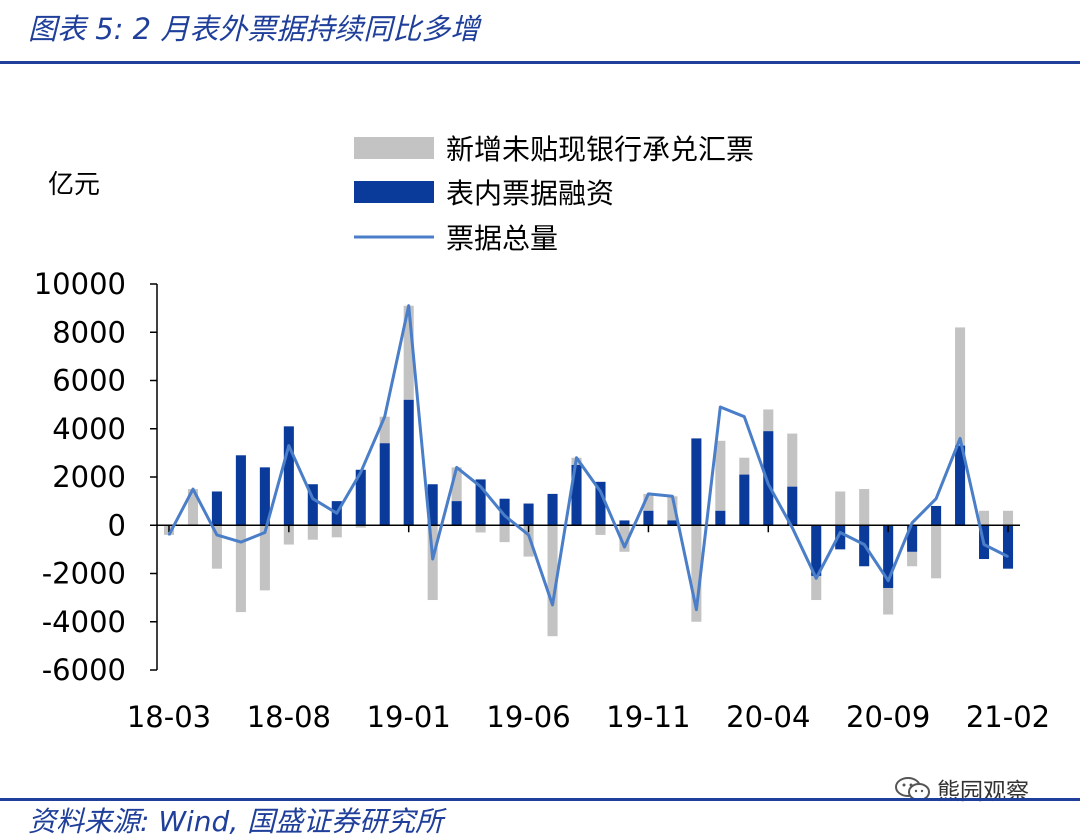 This screenshot has width=1080, height=840. Describe the element at coordinates (409, 717) in the screenshot. I see `x-tick-label: 19-01` at that location.